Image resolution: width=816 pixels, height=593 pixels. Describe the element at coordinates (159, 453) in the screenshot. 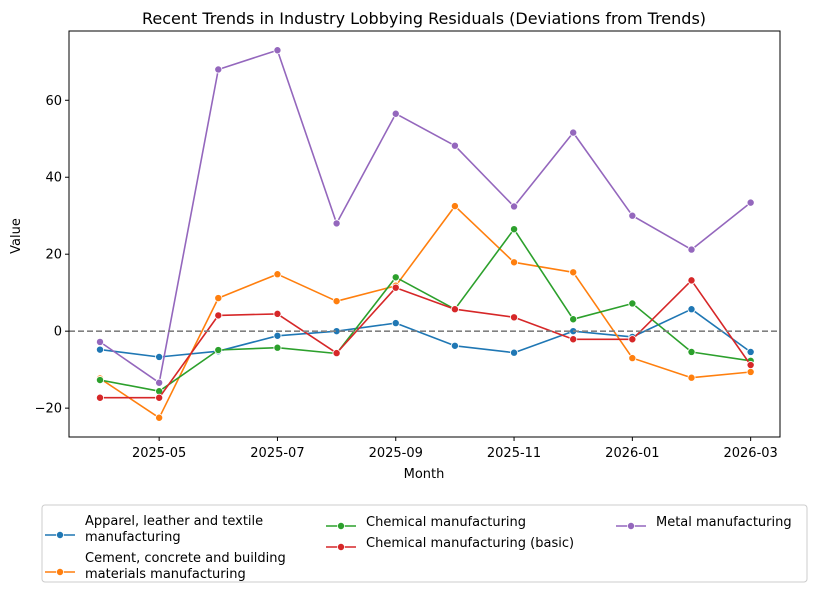

I see `x-tick-label: 2025-05` at that location.